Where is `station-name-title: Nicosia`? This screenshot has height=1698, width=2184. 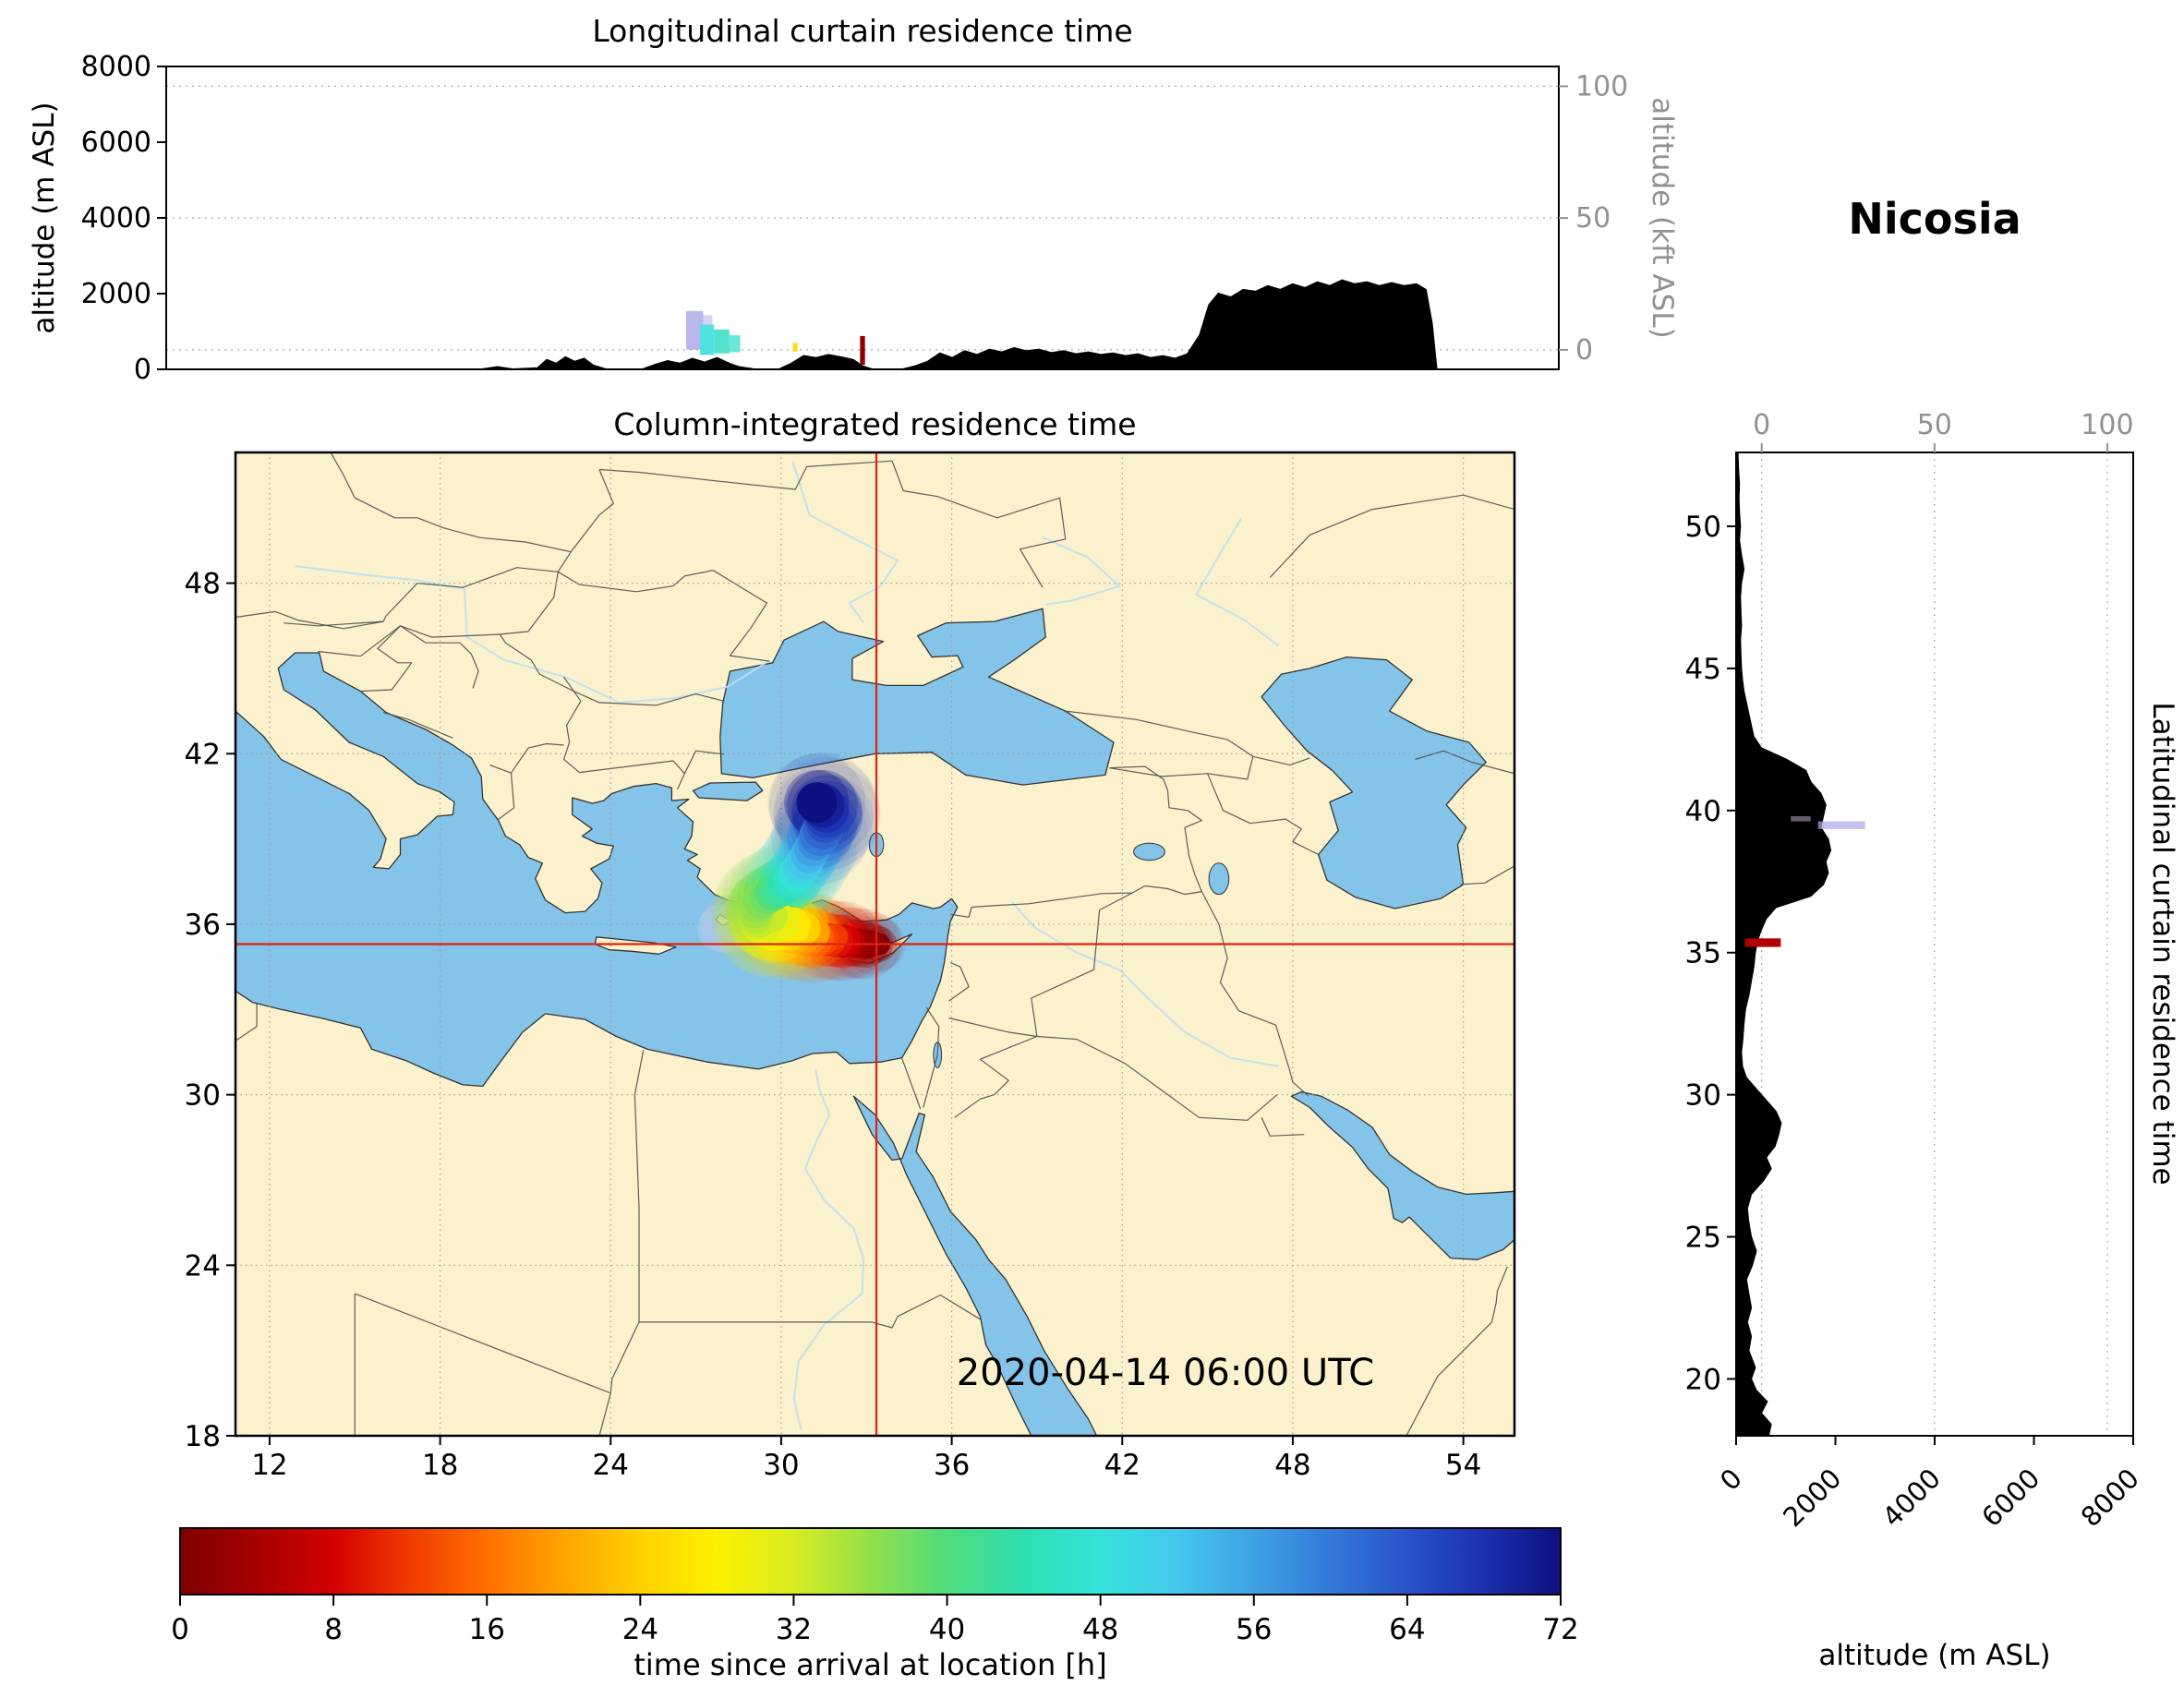
station-name-title: Nicosia is located at coordinates (1934, 219).